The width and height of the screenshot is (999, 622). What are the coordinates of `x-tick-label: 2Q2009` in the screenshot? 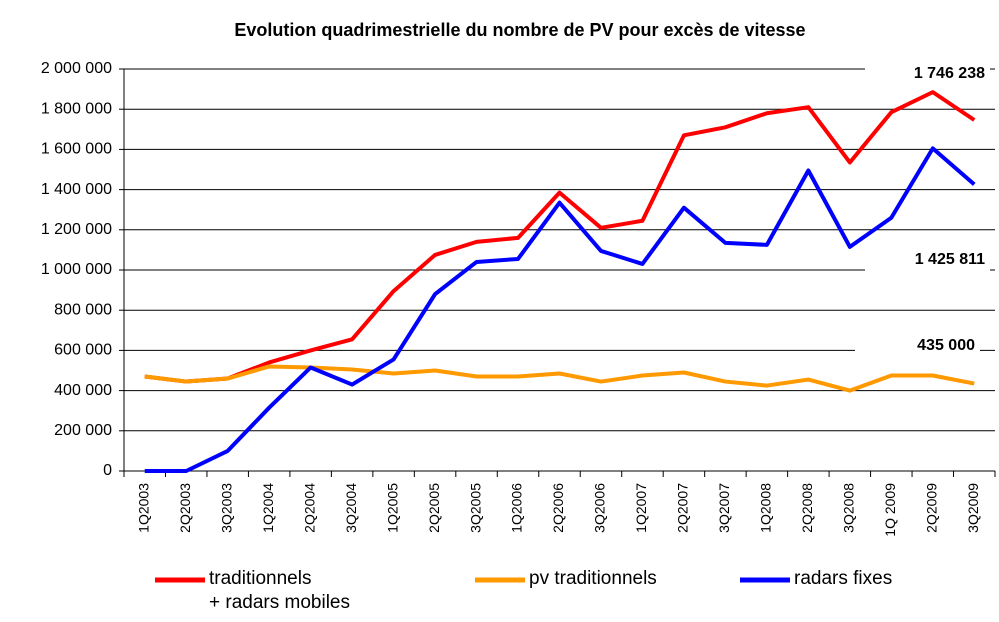 It's located at (931, 508).